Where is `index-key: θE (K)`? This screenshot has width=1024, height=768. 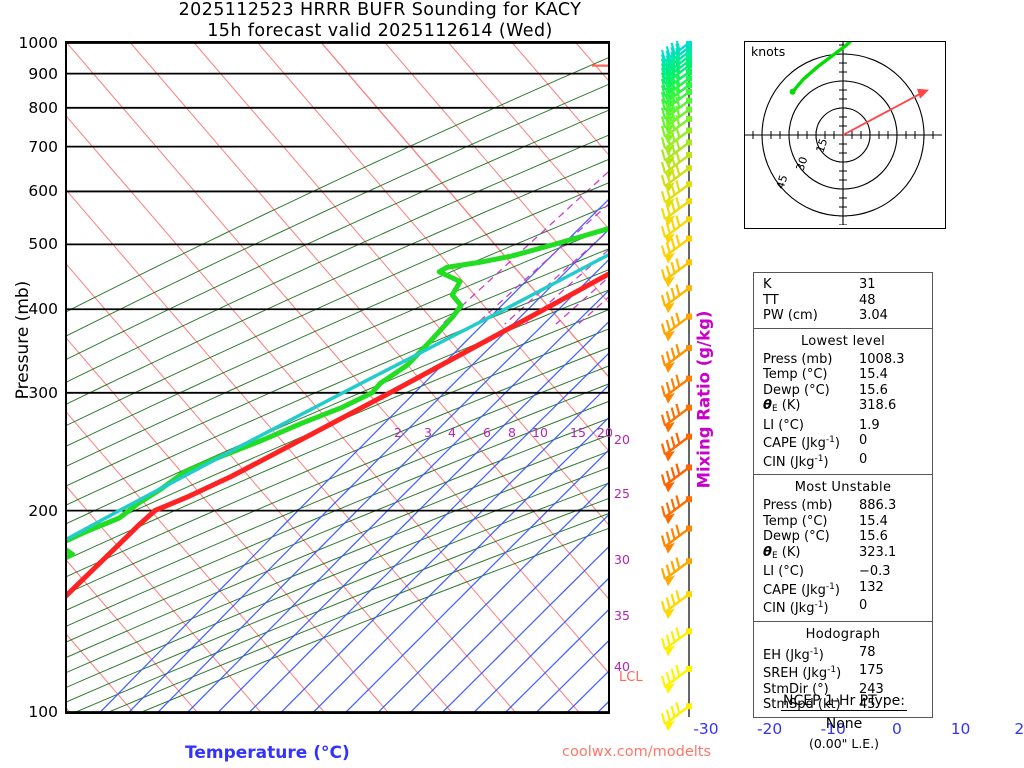 index-key: θE (K) is located at coordinates (782, 406).